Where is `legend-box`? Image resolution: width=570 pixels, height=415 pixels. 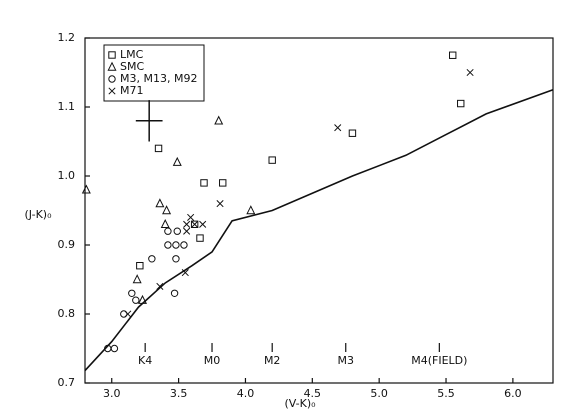
legend-box is located at coordinates (154, 73).